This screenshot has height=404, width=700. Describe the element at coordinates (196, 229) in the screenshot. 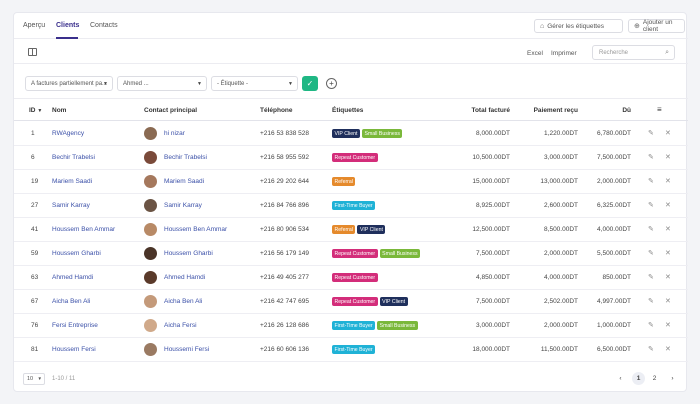

I see `contact-name-link: Houssem Ben Ammar` at that location.